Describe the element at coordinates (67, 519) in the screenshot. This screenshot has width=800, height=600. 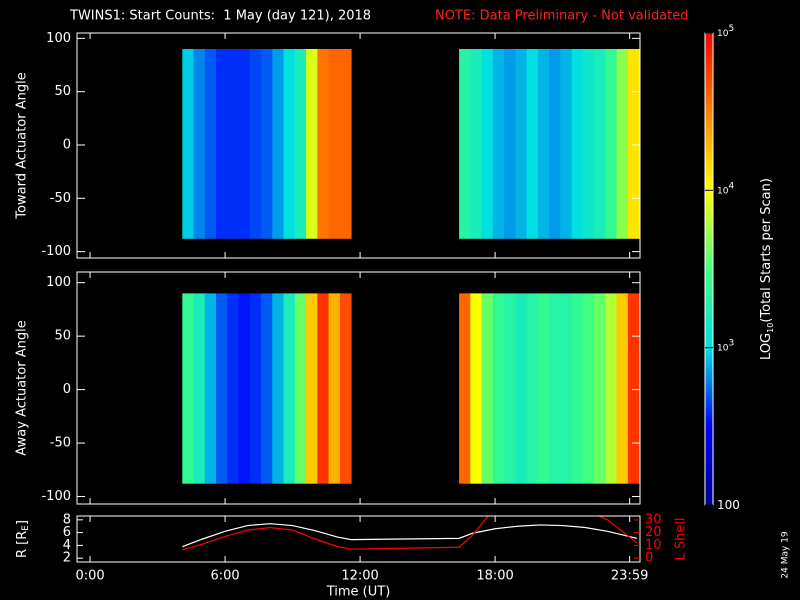
I see `y-tick-label: 8` at that location.